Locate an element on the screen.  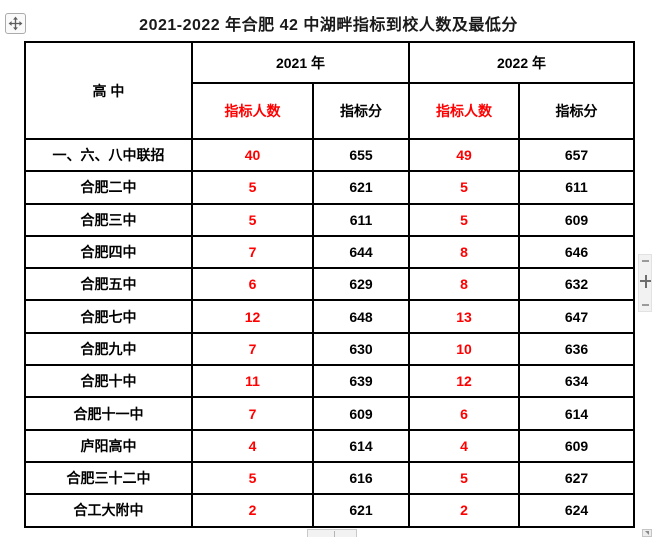
score-value-cell: 616 is located at coordinates (361, 478).